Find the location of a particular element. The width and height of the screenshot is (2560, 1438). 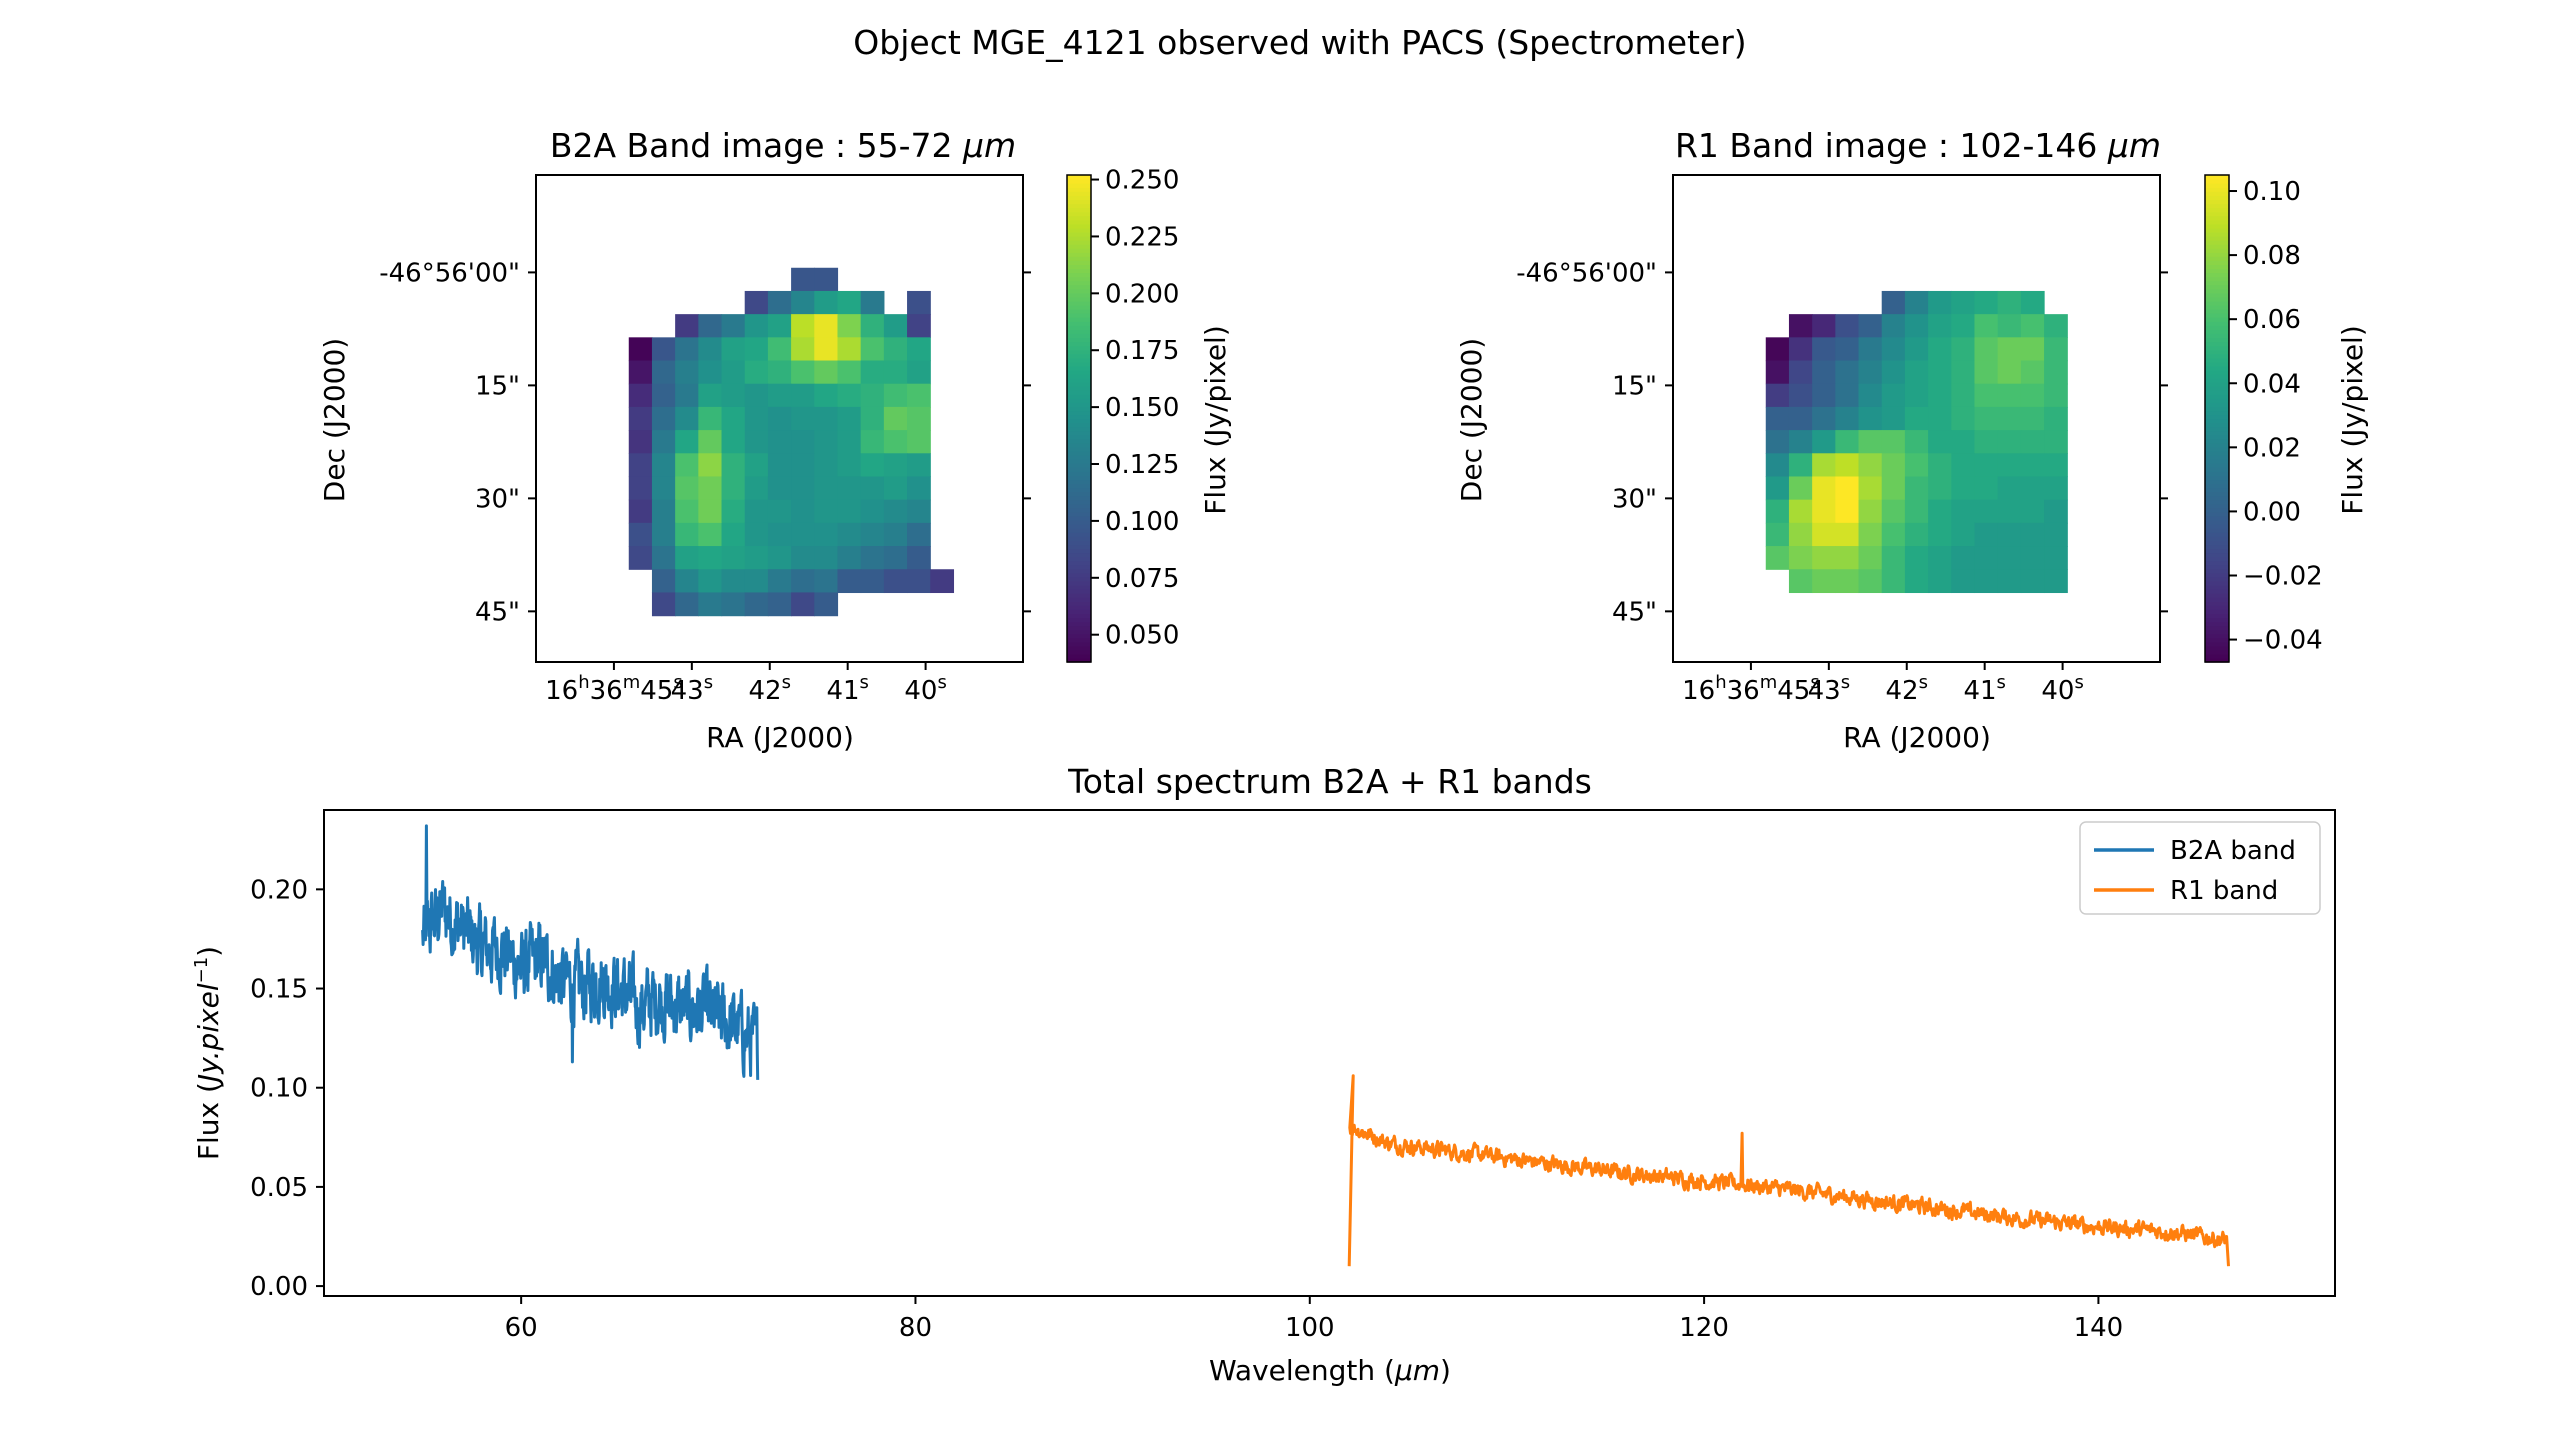

r1-colorbar-tick-label: 0.04 is located at coordinates (2272, 384).